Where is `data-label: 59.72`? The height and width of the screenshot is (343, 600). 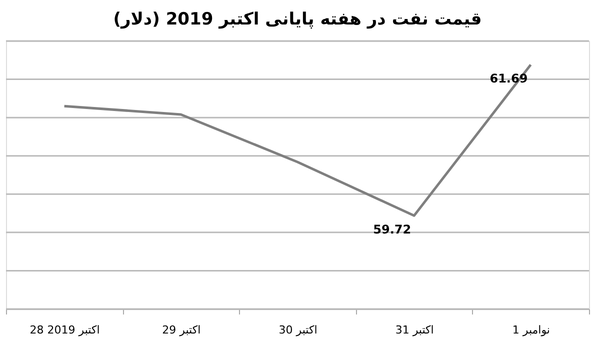 data-label: 59.72 is located at coordinates (392, 229).